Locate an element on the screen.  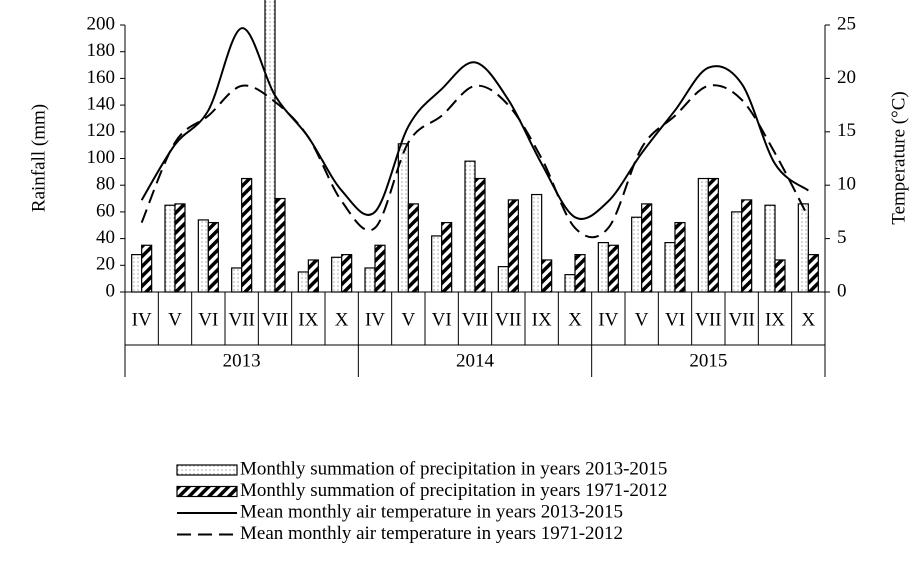
y2-tick-label: 0 is located at coordinates (842, 290).